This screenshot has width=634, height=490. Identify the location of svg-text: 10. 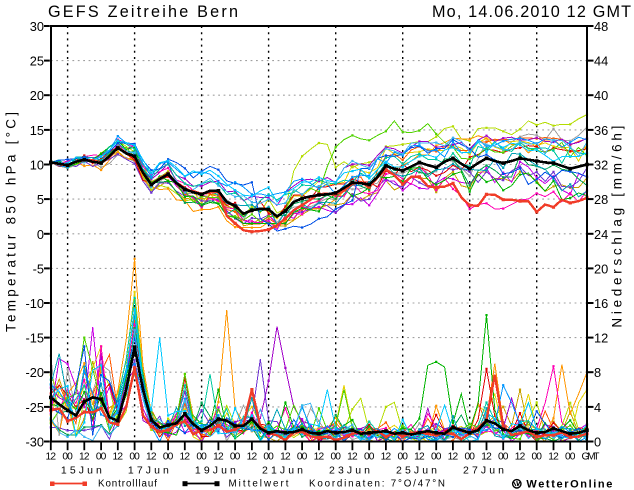
(37, 165).